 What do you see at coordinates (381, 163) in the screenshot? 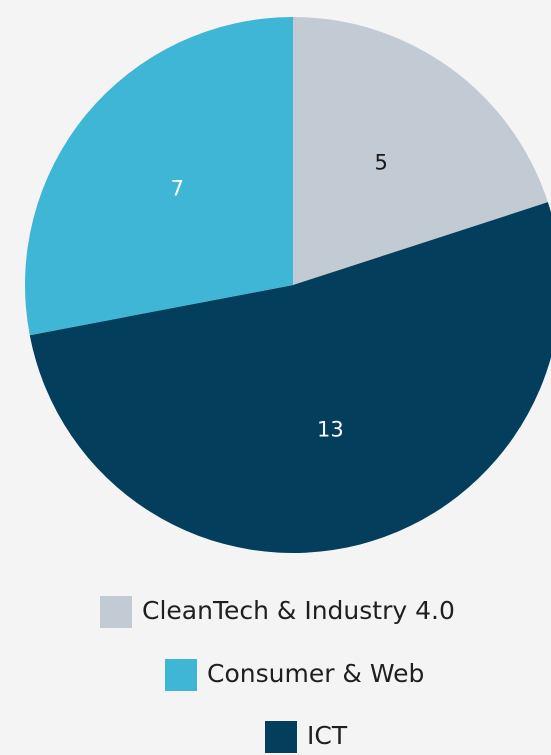
I see `slice-label: 5` at bounding box center [381, 163].